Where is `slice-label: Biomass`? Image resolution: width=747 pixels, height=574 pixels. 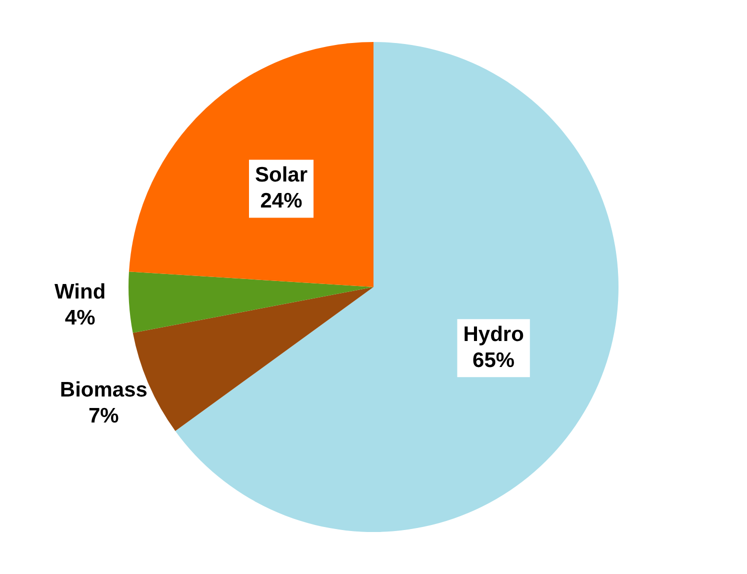 slice-label: Biomass is located at coordinates (104, 390).